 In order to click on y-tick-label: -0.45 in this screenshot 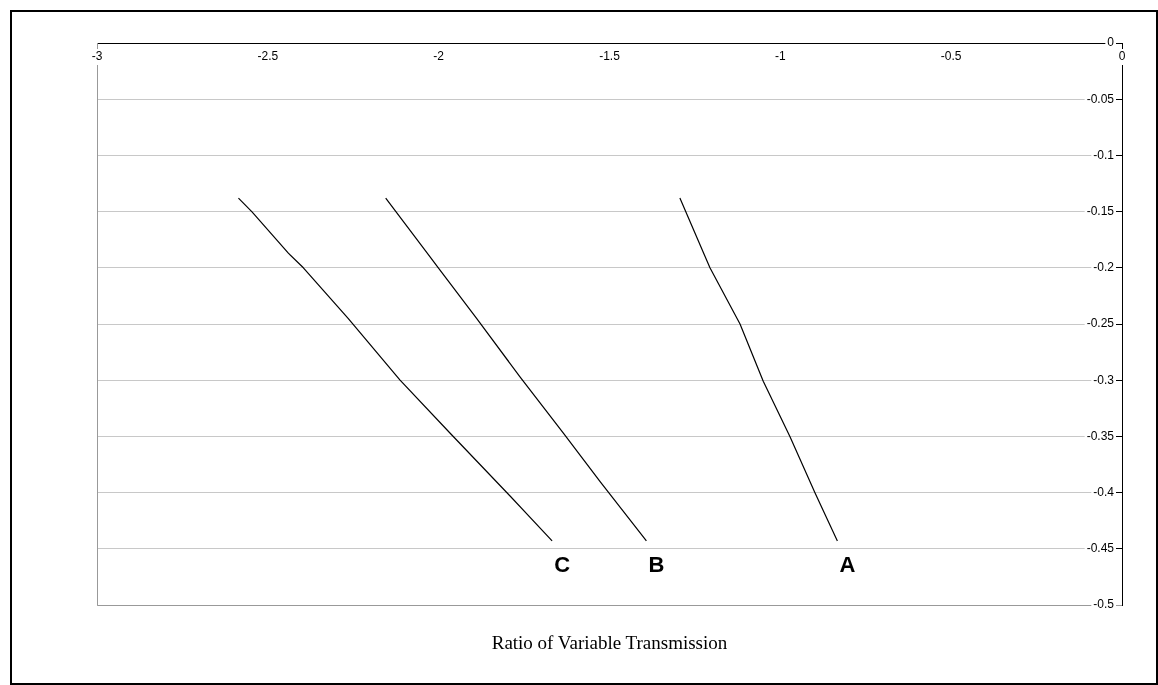, I will do `click(1100, 548)`.